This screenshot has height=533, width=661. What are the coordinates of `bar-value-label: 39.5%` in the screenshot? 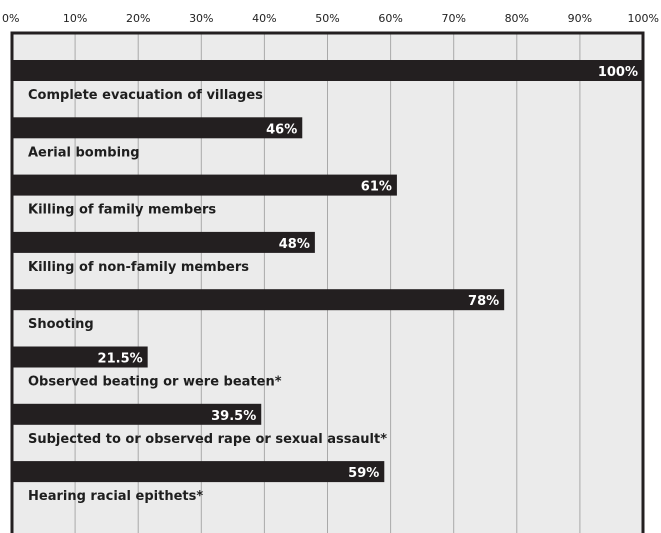 It's located at (233, 416).